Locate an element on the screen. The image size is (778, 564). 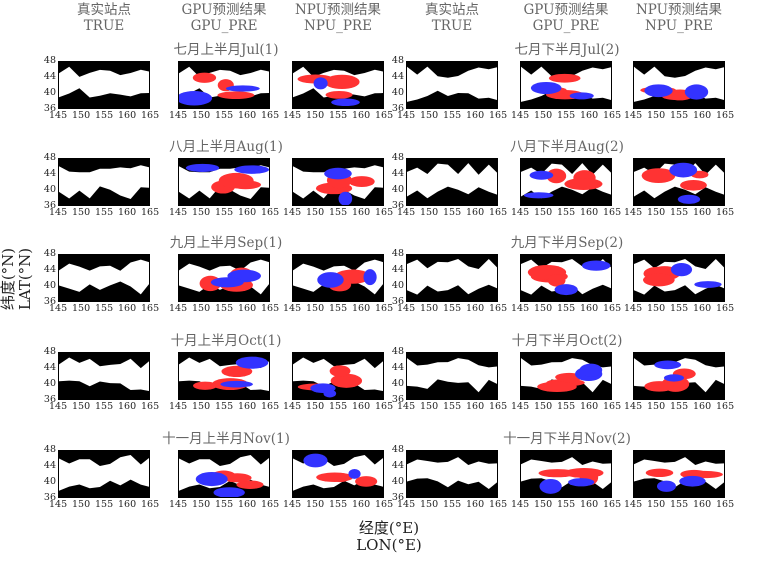
x-axis-label: 经度(°E) LON(°E) is located at coordinates (389, 537).